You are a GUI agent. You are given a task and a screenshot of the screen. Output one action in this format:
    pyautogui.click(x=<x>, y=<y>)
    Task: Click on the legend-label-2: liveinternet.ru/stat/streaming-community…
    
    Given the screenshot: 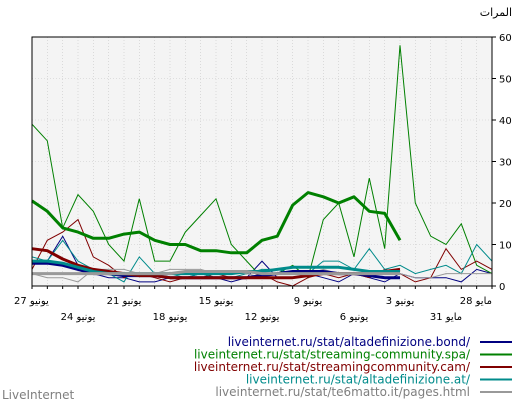 What is the action you would take?
    pyautogui.click(x=332, y=355)
    